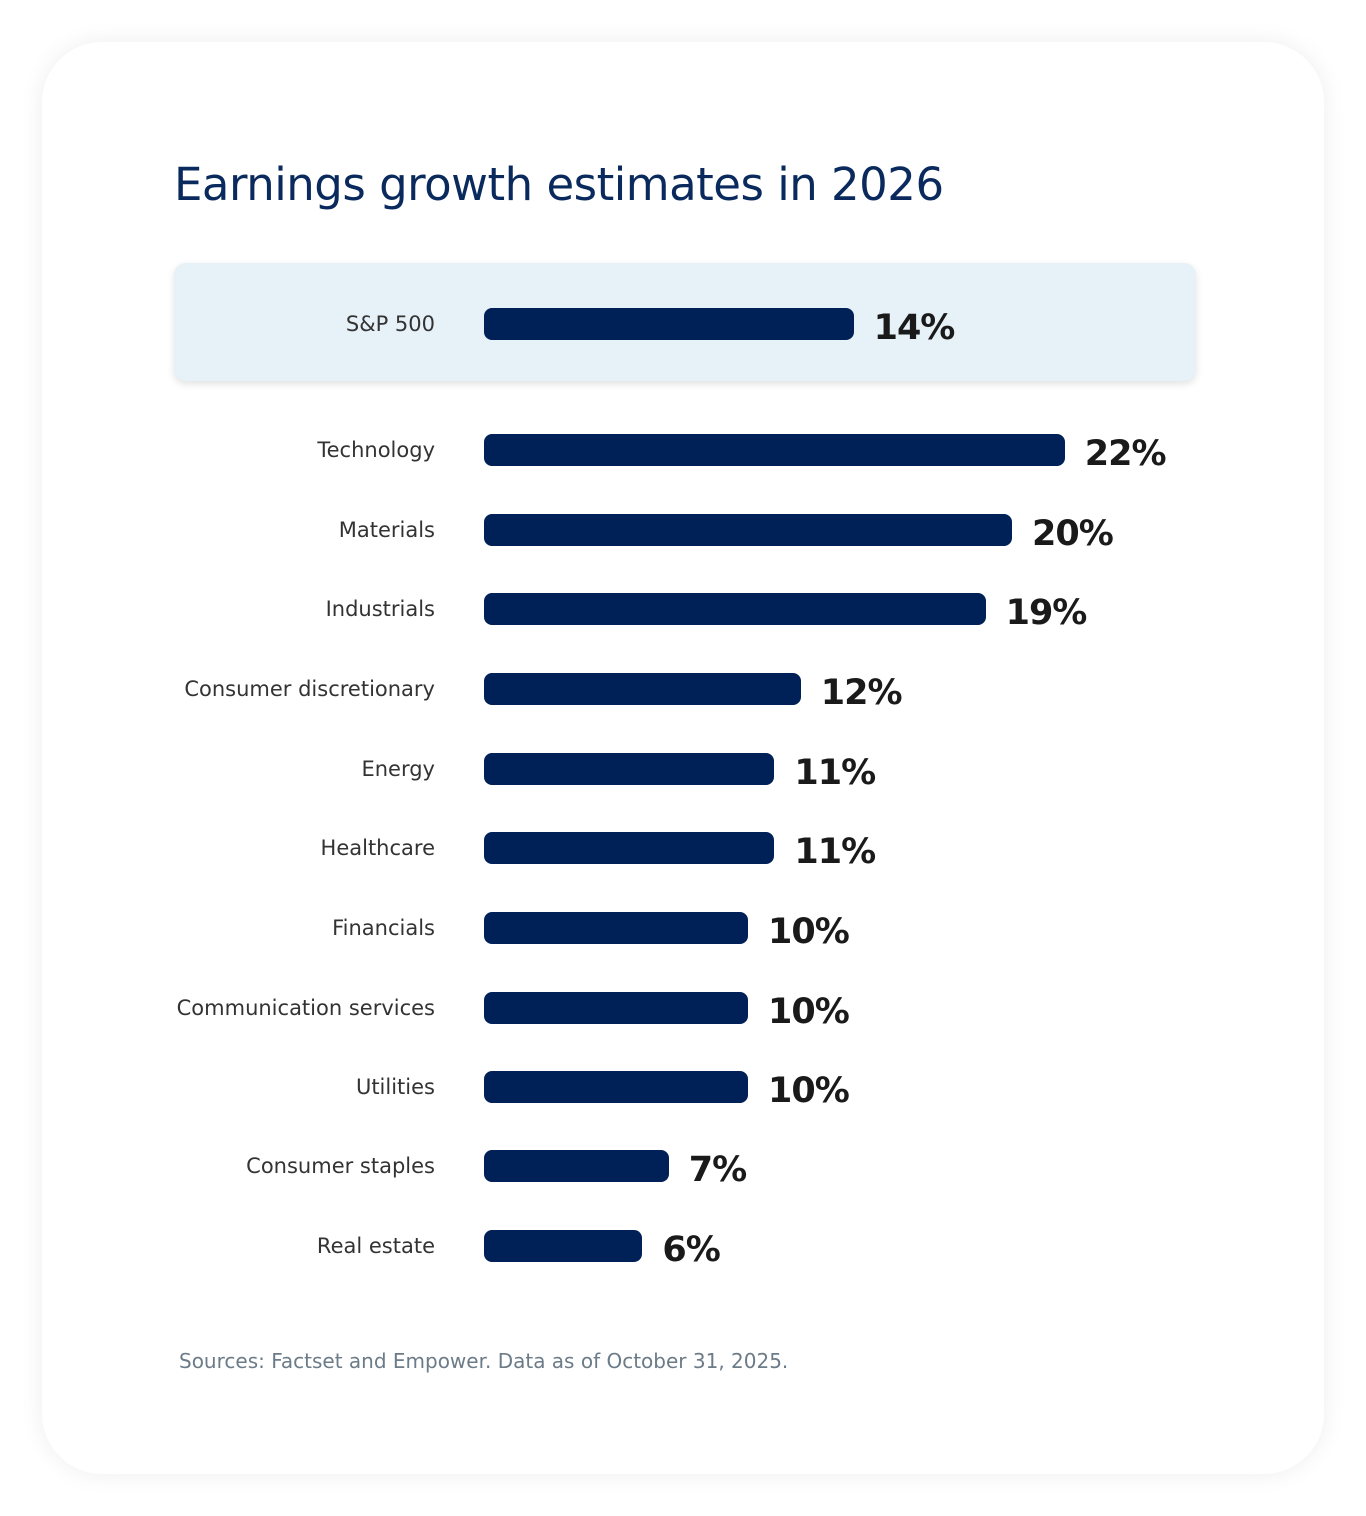  Describe the element at coordinates (395, 1087) in the screenshot. I see `category-label: Utilities` at that location.